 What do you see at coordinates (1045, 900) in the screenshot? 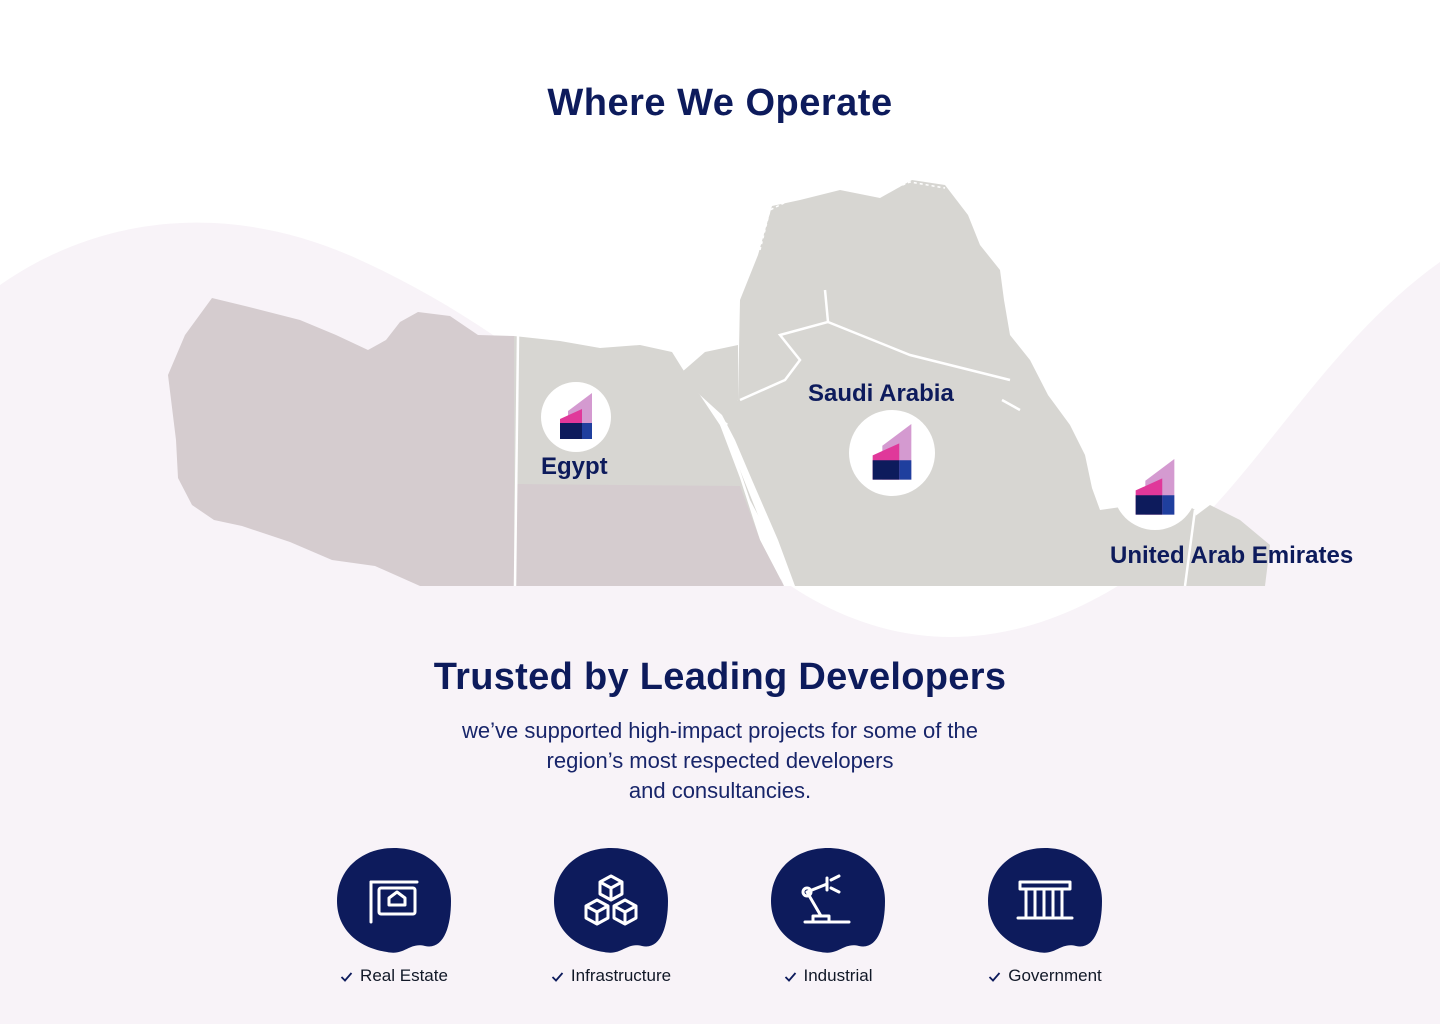
I see `government-building-icon` at bounding box center [1045, 900].